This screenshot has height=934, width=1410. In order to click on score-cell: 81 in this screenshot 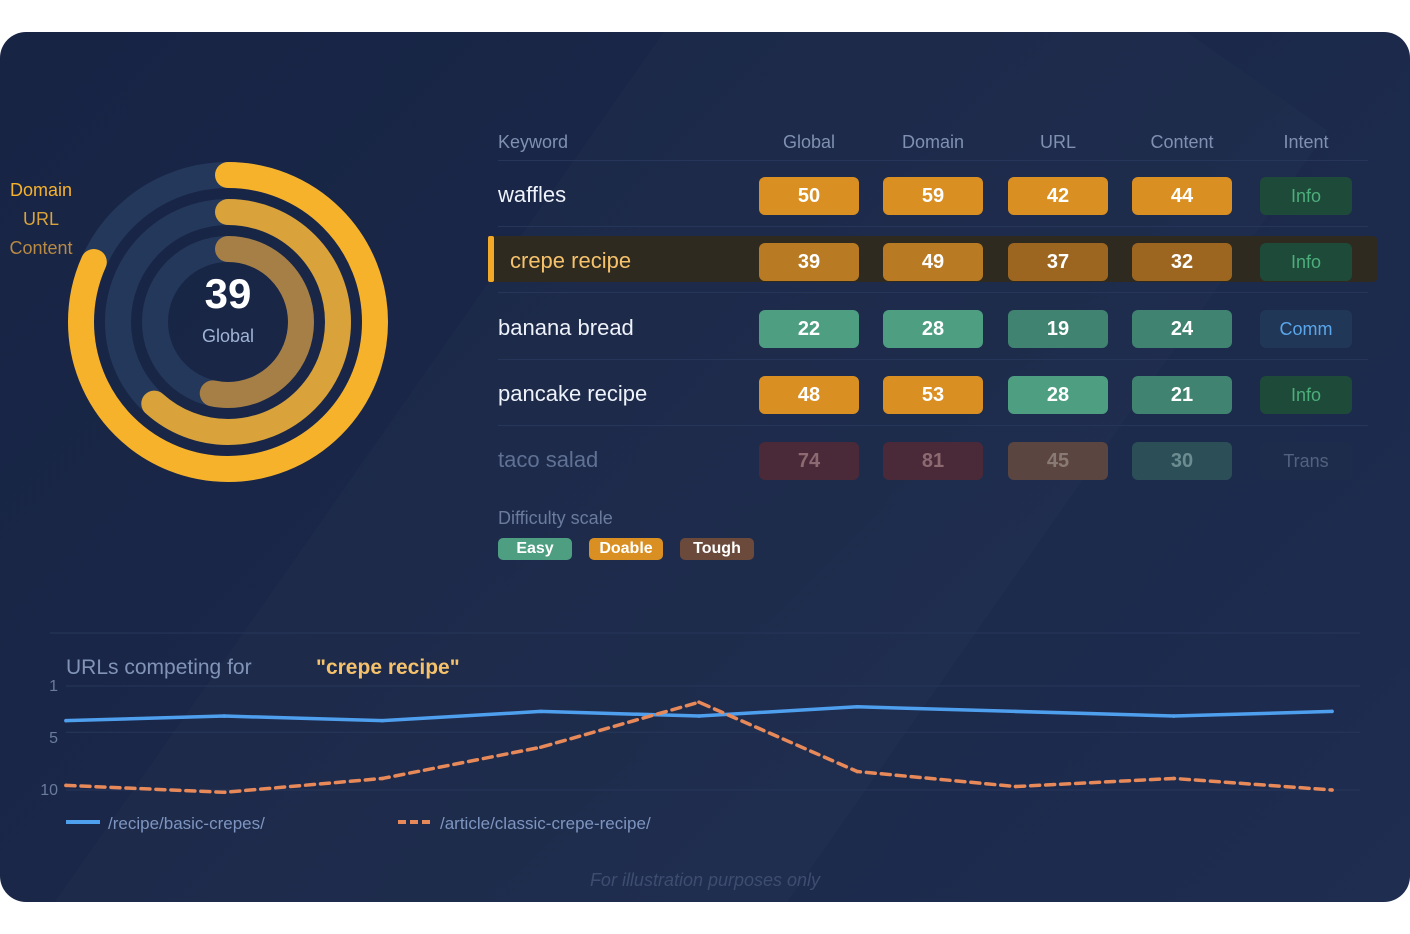, I will do `click(933, 461)`.